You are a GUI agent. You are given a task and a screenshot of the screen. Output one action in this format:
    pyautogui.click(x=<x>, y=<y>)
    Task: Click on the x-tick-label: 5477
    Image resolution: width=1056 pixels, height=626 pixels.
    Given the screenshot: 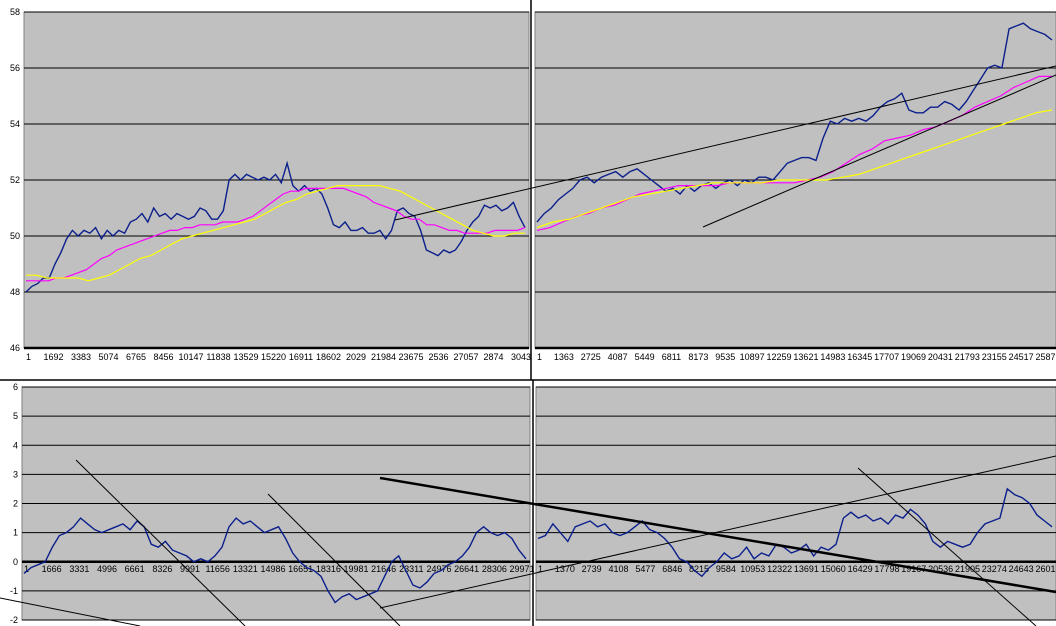 What is the action you would take?
    pyautogui.click(x=645, y=569)
    